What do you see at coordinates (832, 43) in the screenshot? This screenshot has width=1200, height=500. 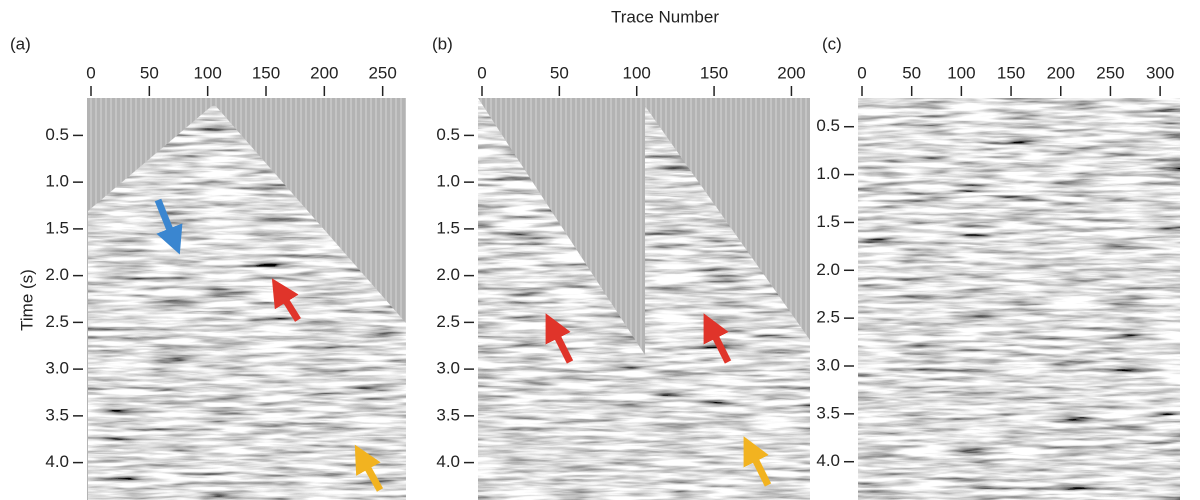 I see `panel-label: (c)` at bounding box center [832, 43].